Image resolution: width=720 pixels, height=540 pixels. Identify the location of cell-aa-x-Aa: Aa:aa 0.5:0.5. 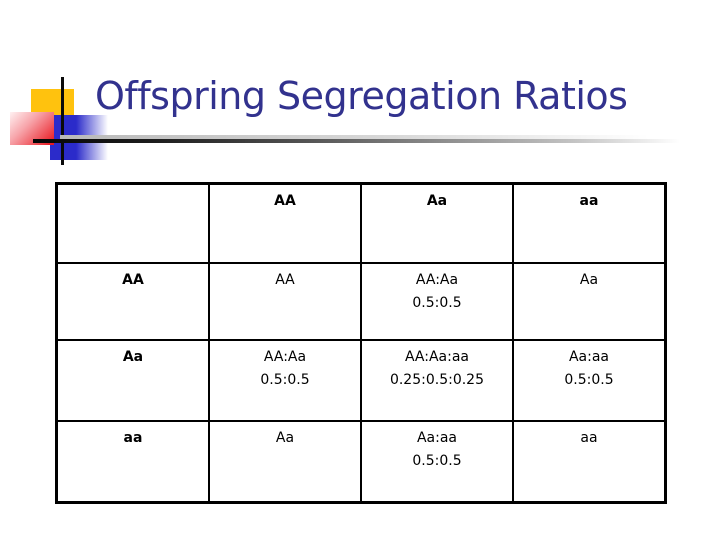
(436, 462).